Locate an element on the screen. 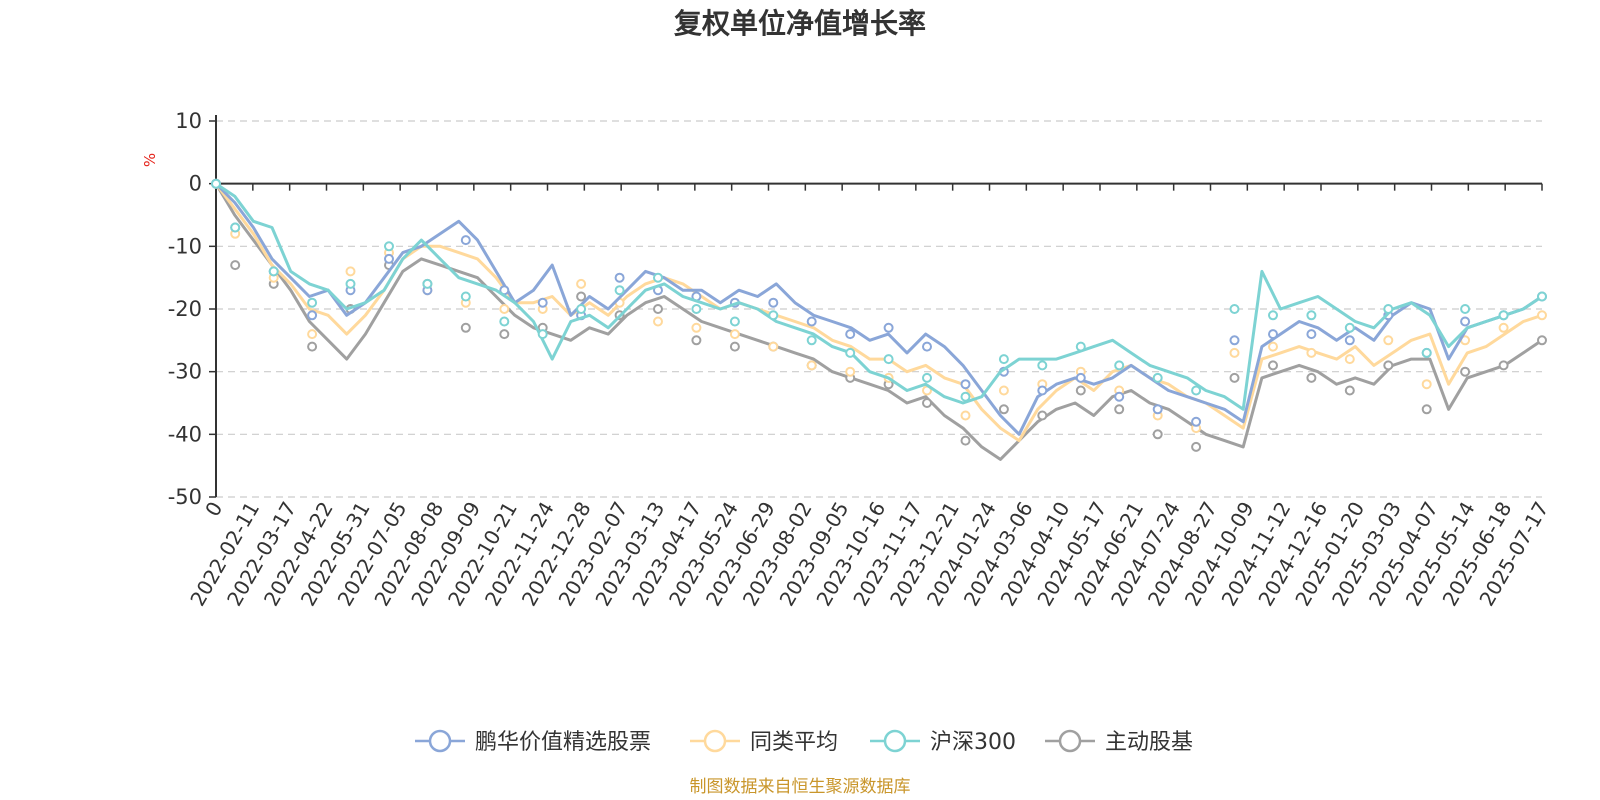 The width and height of the screenshot is (1600, 800). y-tick-label: -40 is located at coordinates (185, 434).